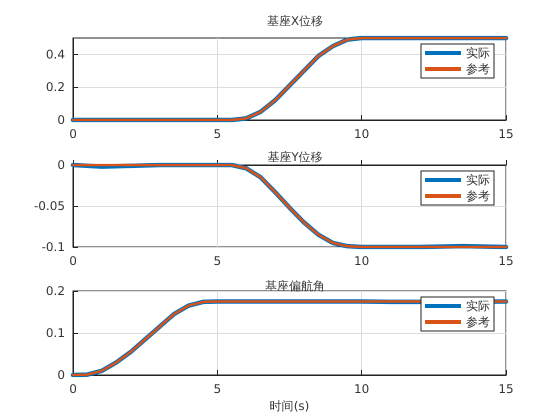 The image size is (560, 420). What do you see at coordinates (53, 247) in the screenshot?
I see `y-tick-label: -0.1` at bounding box center [53, 247].